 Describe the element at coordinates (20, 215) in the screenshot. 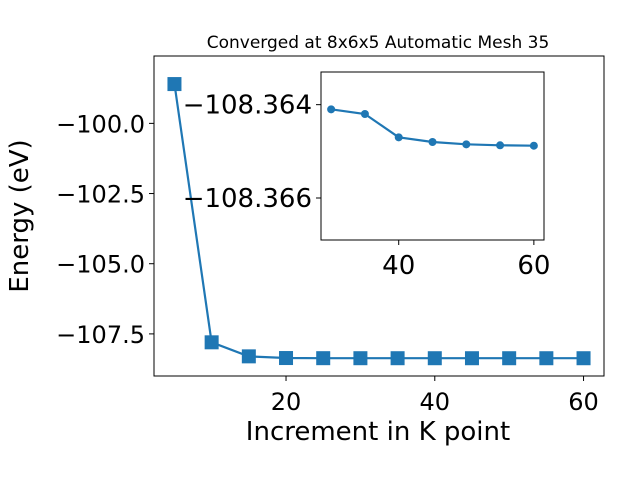

I see `y-axis-label: Energy (eV)` at that location.